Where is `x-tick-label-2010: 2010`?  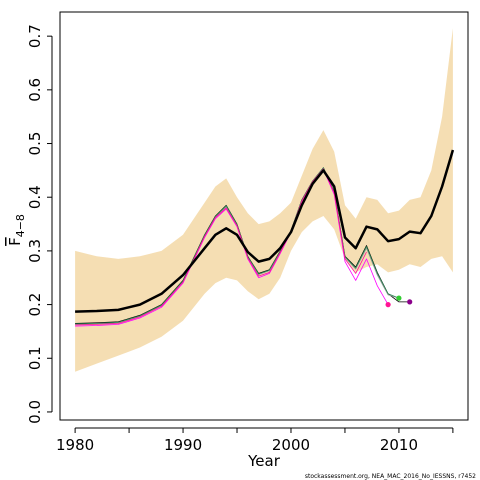
x-tick-label-2010: 2010 is located at coordinates (399, 445).